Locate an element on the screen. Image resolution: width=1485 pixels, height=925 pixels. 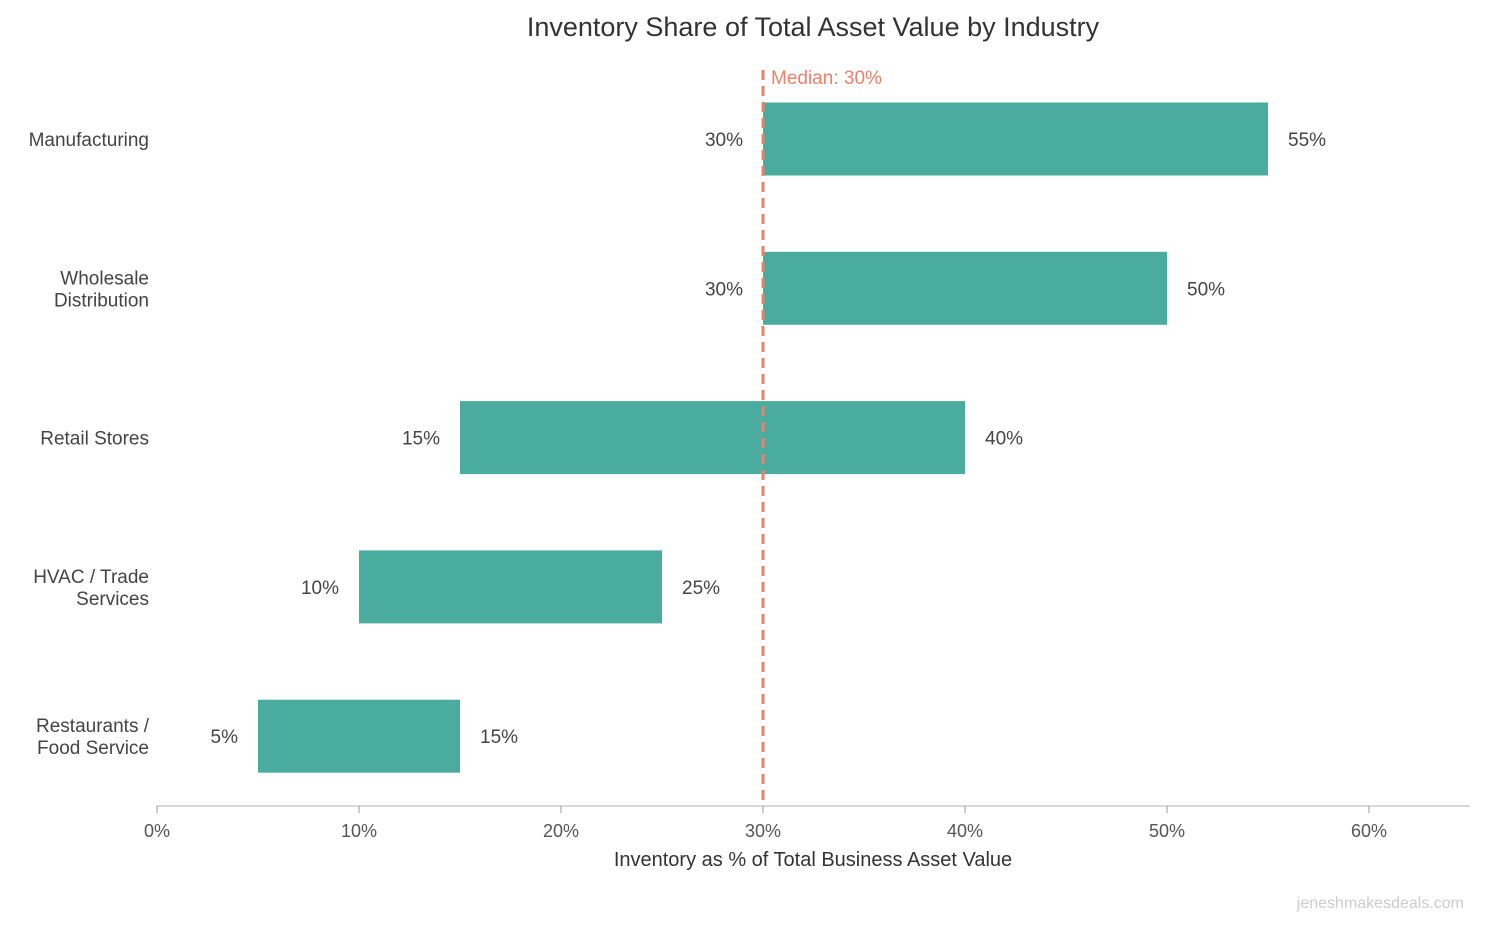
x-tick-label: 20% is located at coordinates (561, 831).